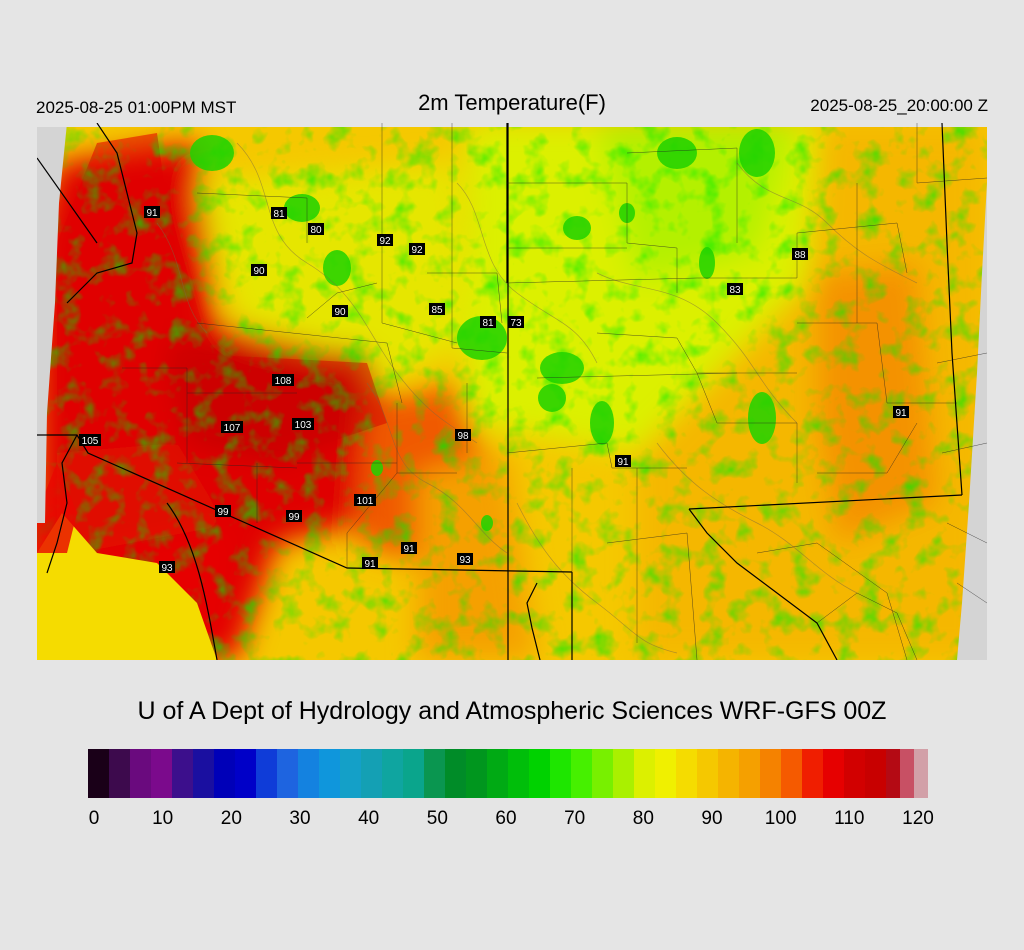  What do you see at coordinates (231, 818) in the screenshot?
I see `colorbar-tick-label: 20` at bounding box center [231, 818].